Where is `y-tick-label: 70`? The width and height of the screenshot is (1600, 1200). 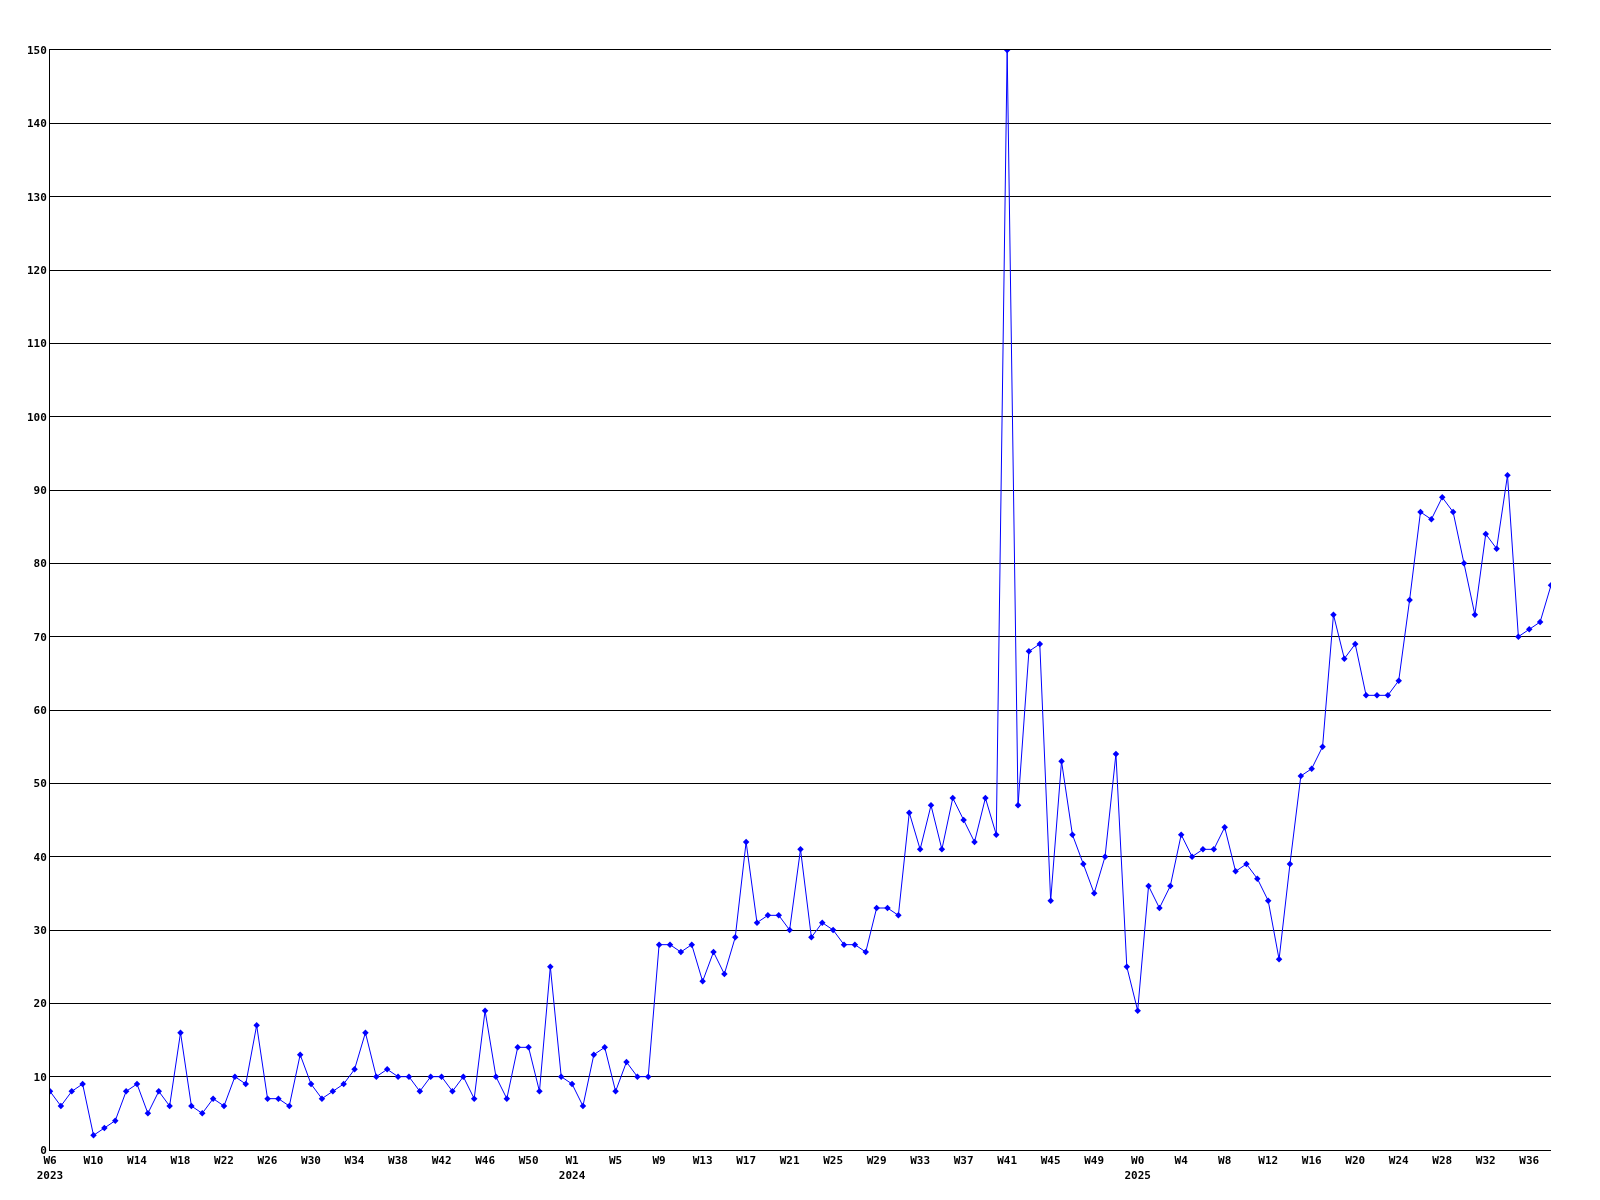 y-tick-label: 70 is located at coordinates (40, 637).